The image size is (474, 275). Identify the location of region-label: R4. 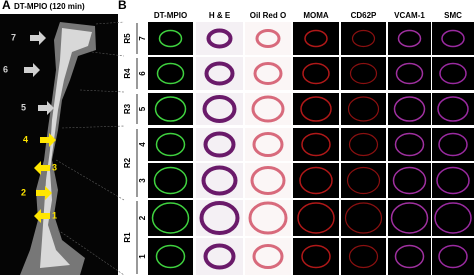
(127, 73).